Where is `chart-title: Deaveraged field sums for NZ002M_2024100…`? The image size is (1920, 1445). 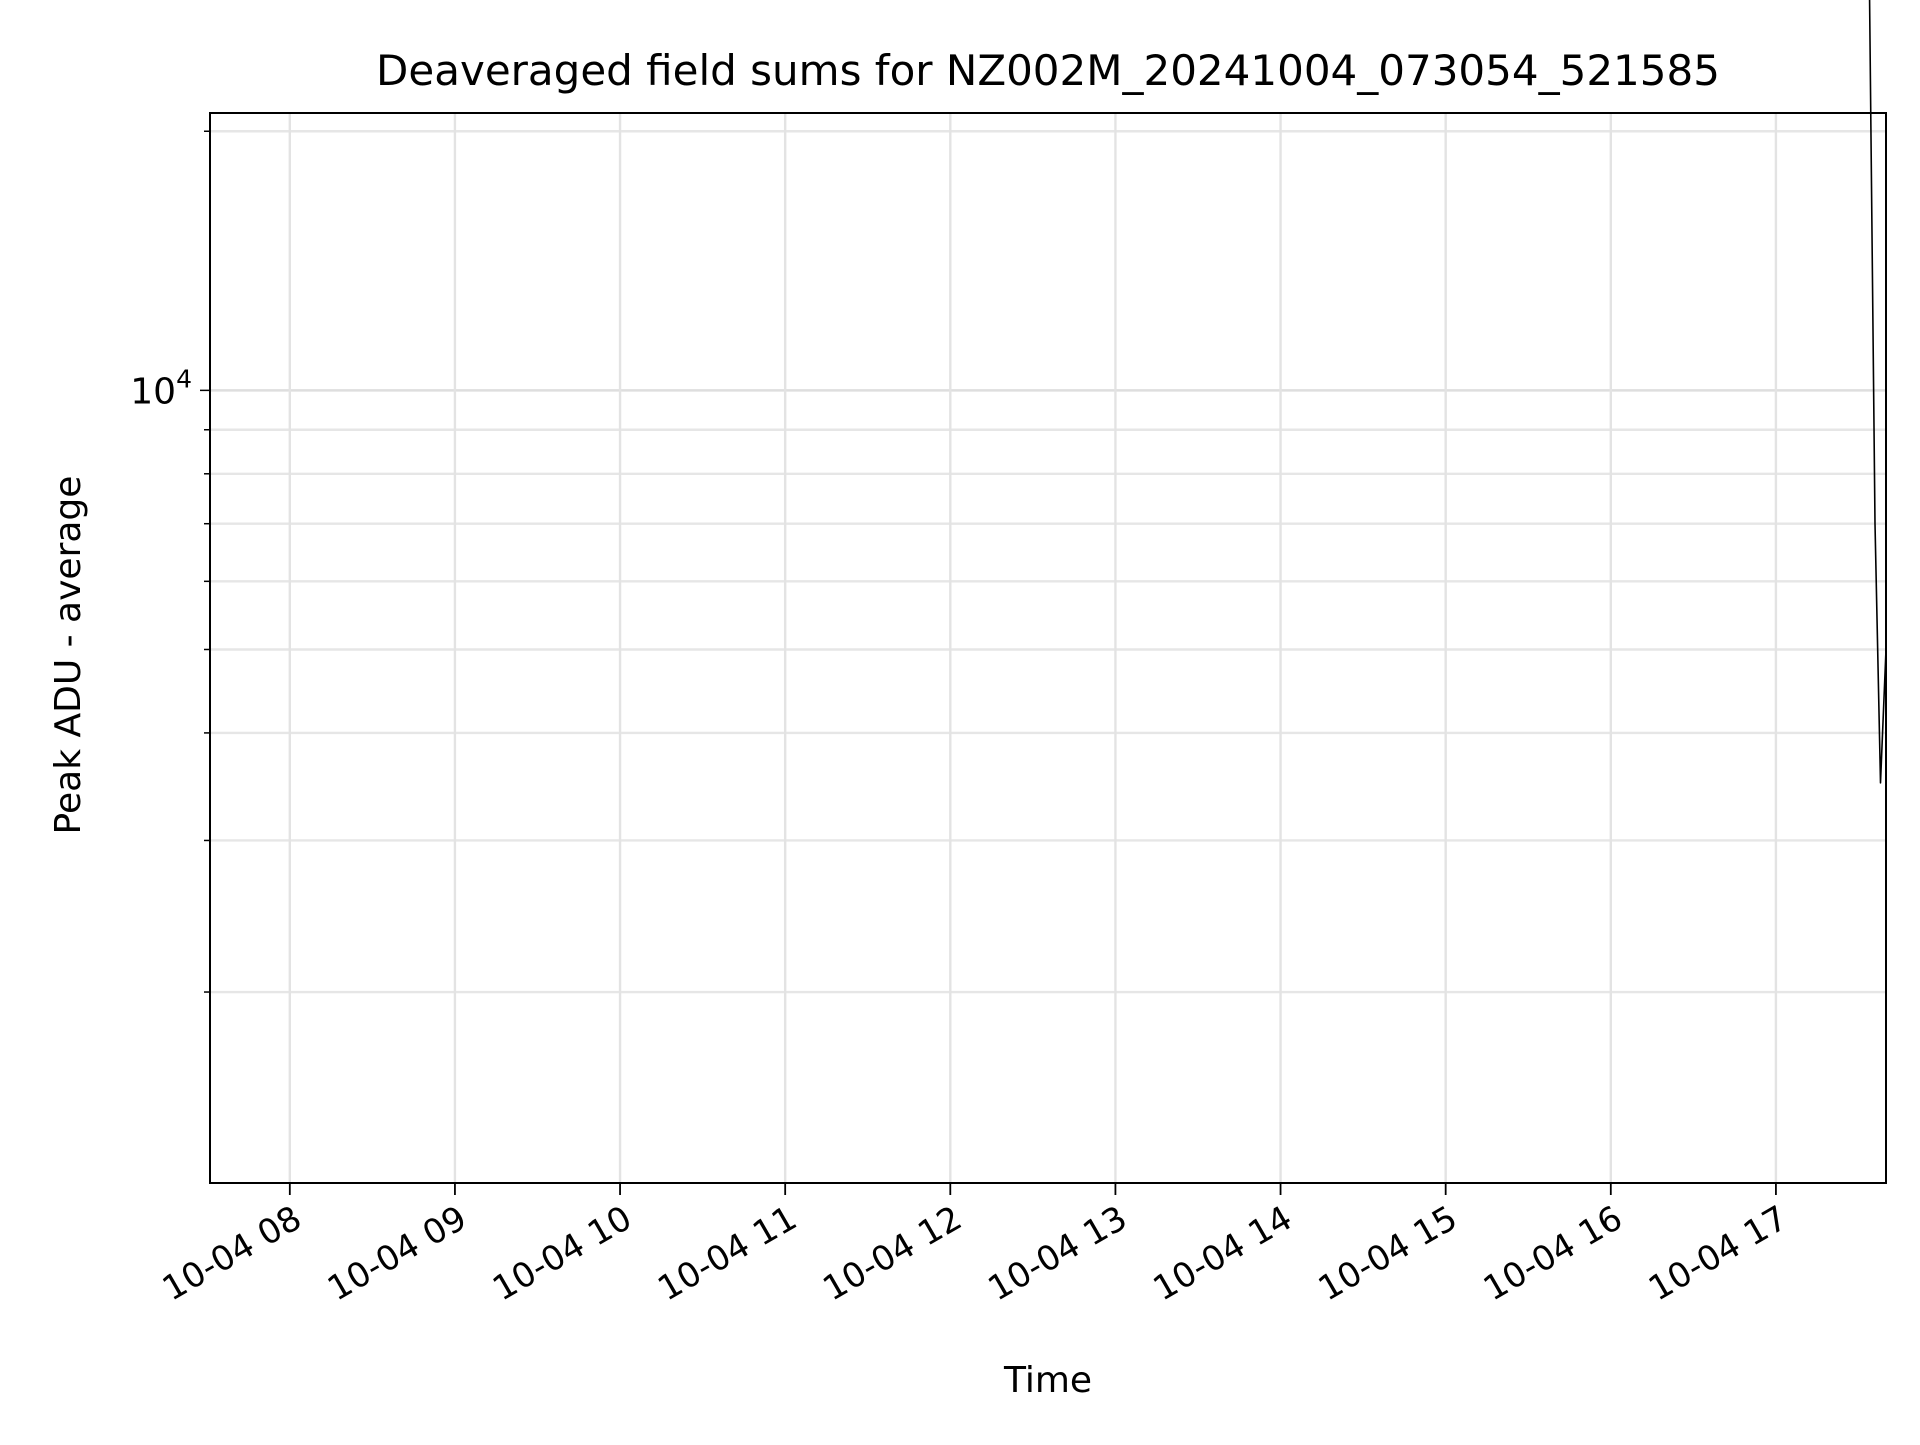
chart-title: Deaveraged field sums for NZ002M_2024100… is located at coordinates (1048, 70).